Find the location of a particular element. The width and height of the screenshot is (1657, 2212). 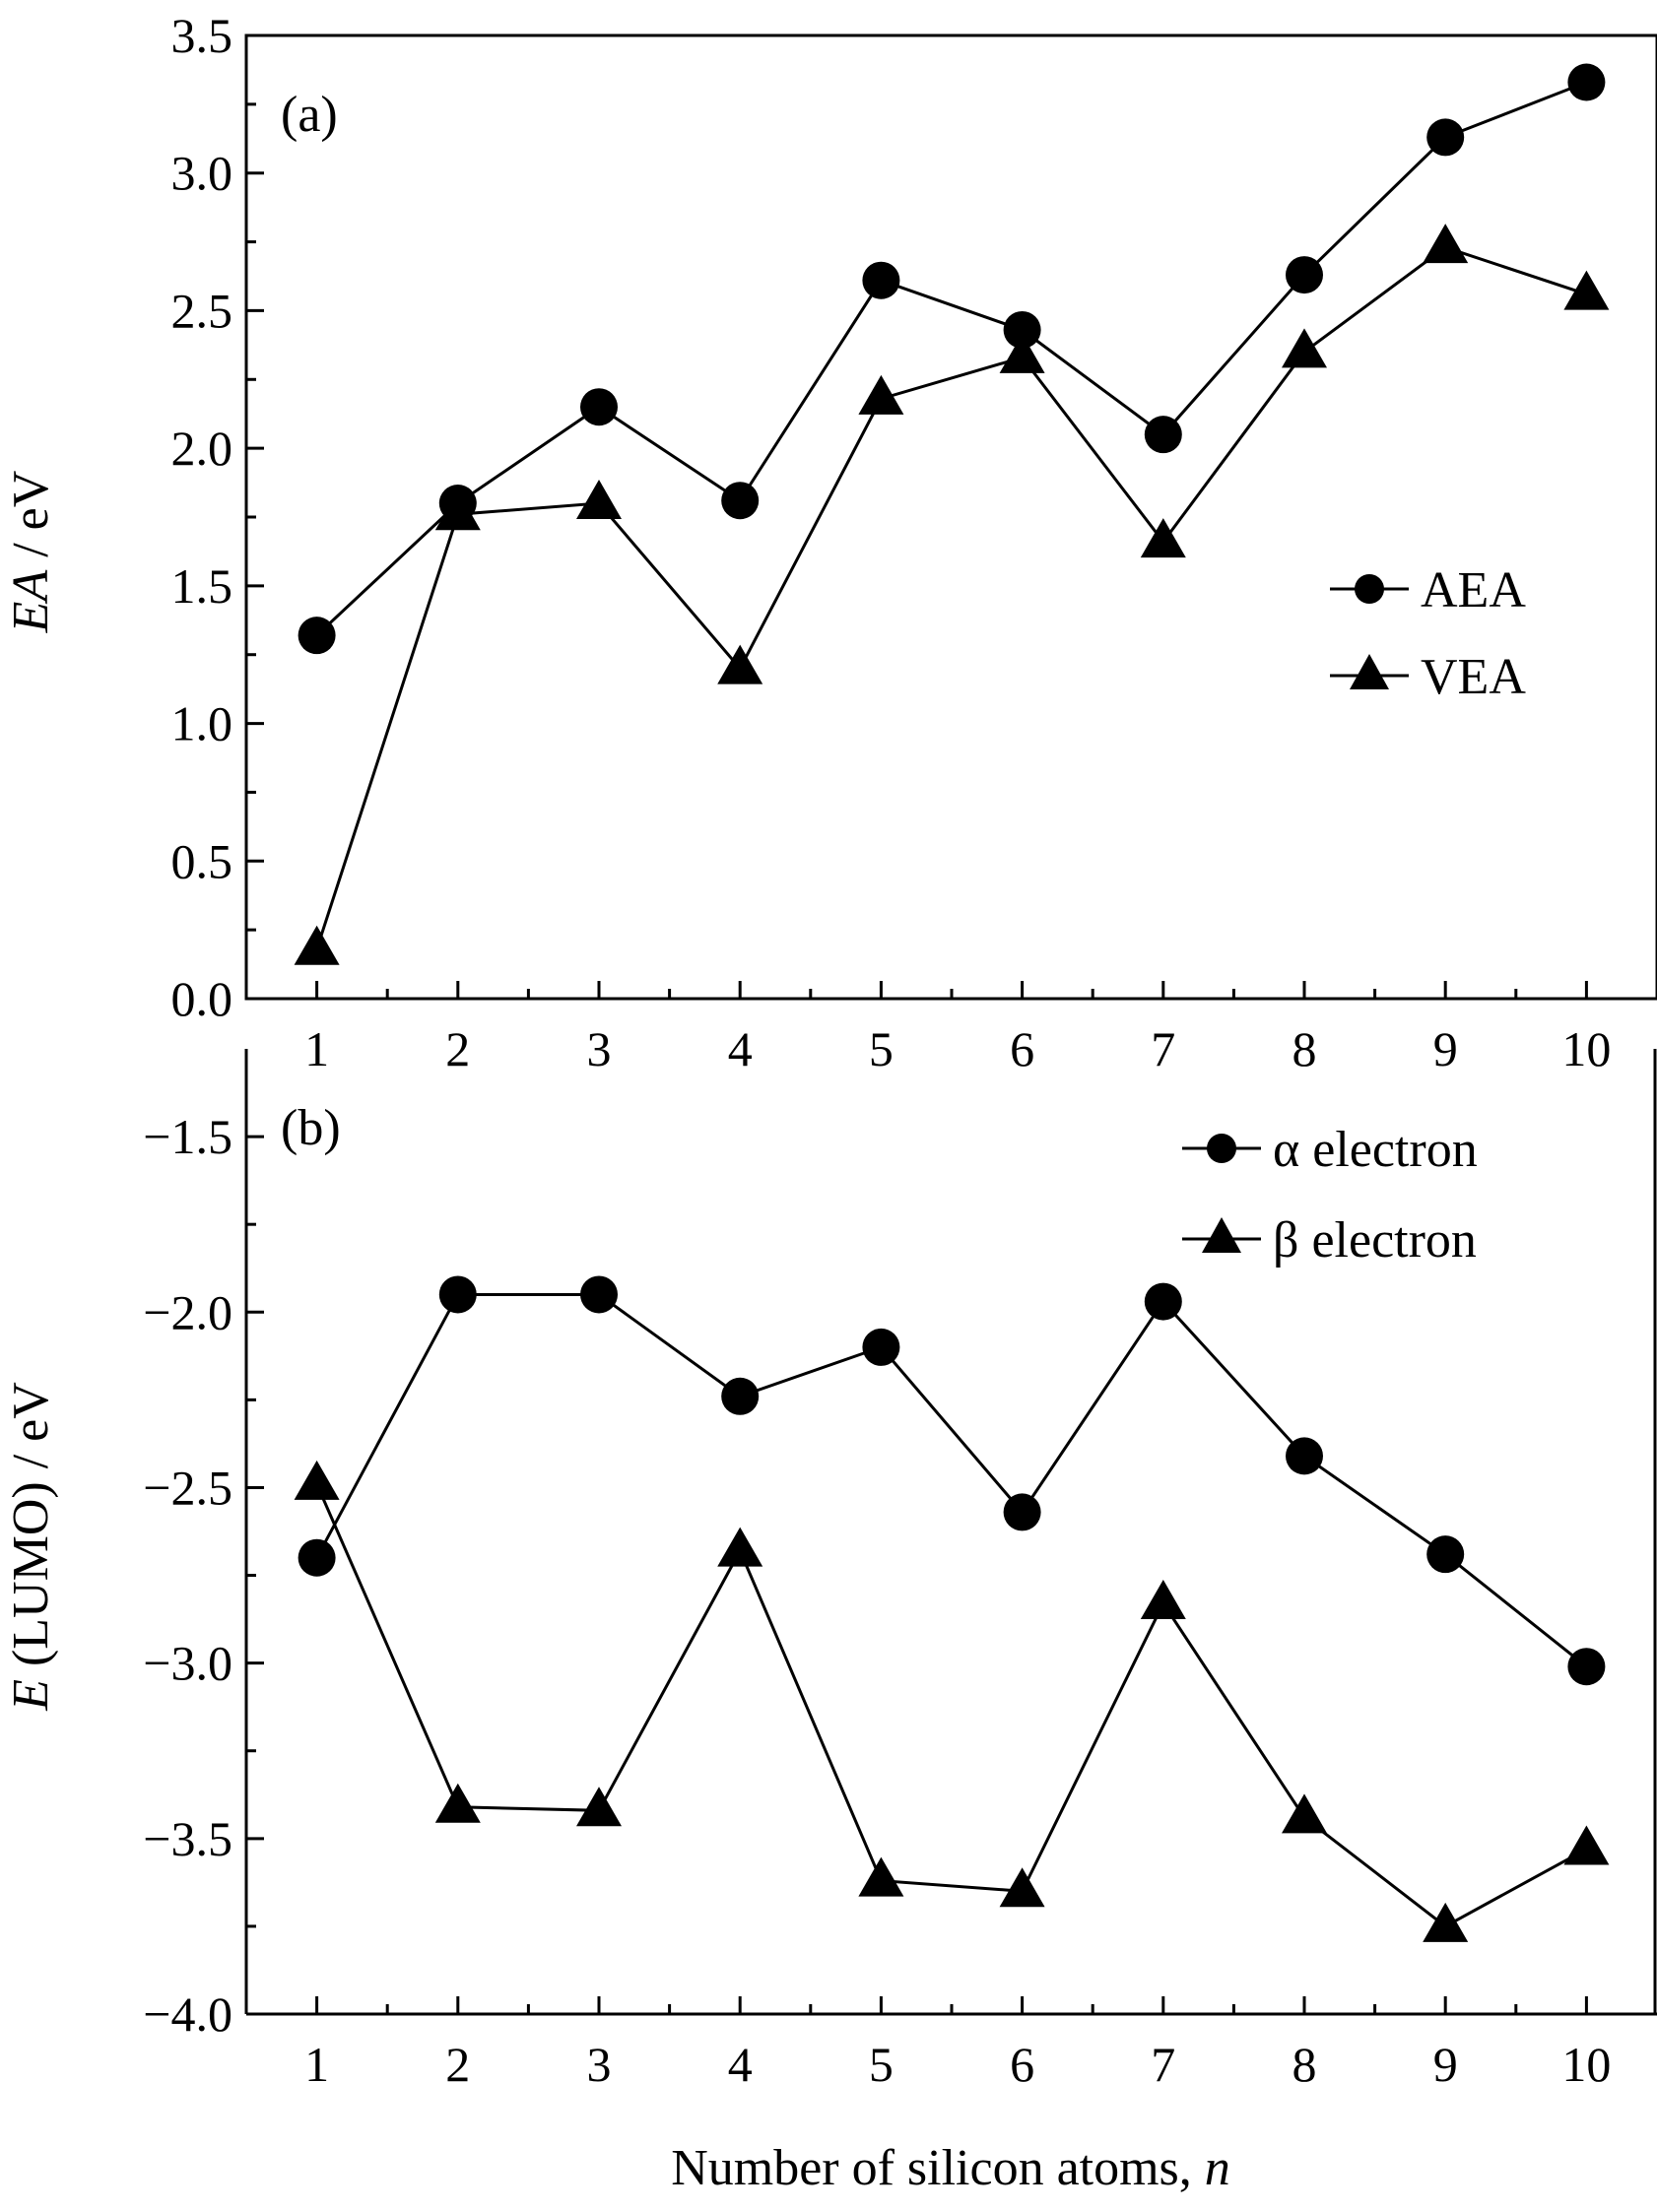

y-tick-label: 3.5 is located at coordinates (202, 35).